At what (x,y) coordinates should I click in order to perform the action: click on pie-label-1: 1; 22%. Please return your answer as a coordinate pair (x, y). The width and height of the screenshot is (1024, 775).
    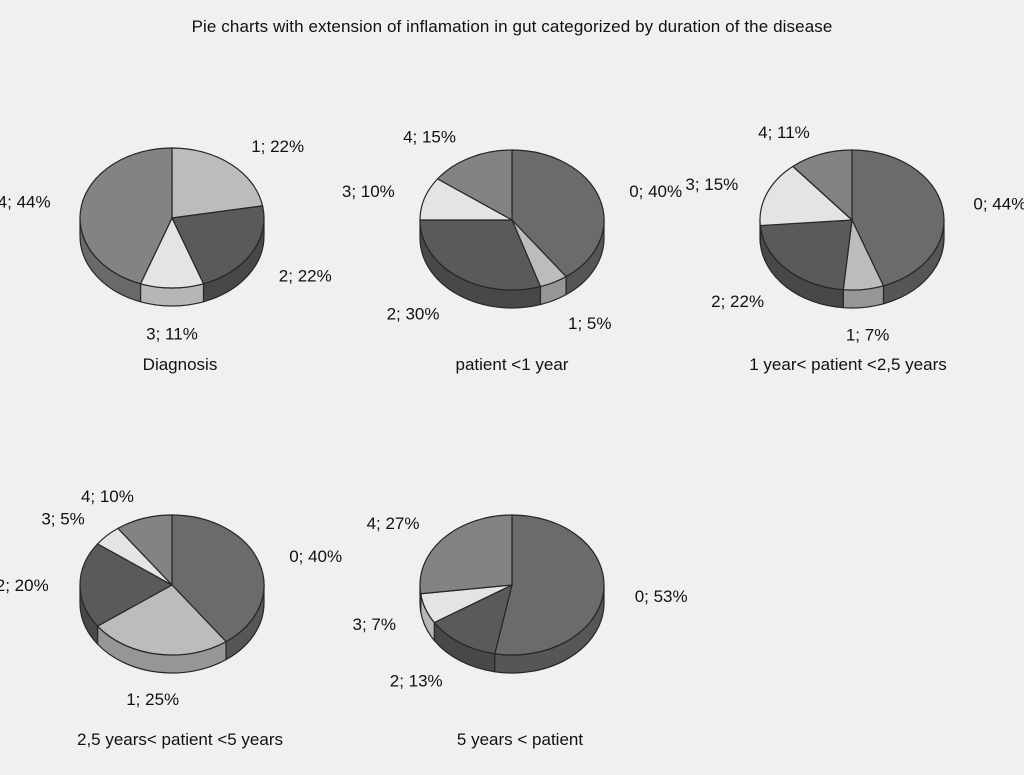
    Looking at the image, I should click on (277, 146).